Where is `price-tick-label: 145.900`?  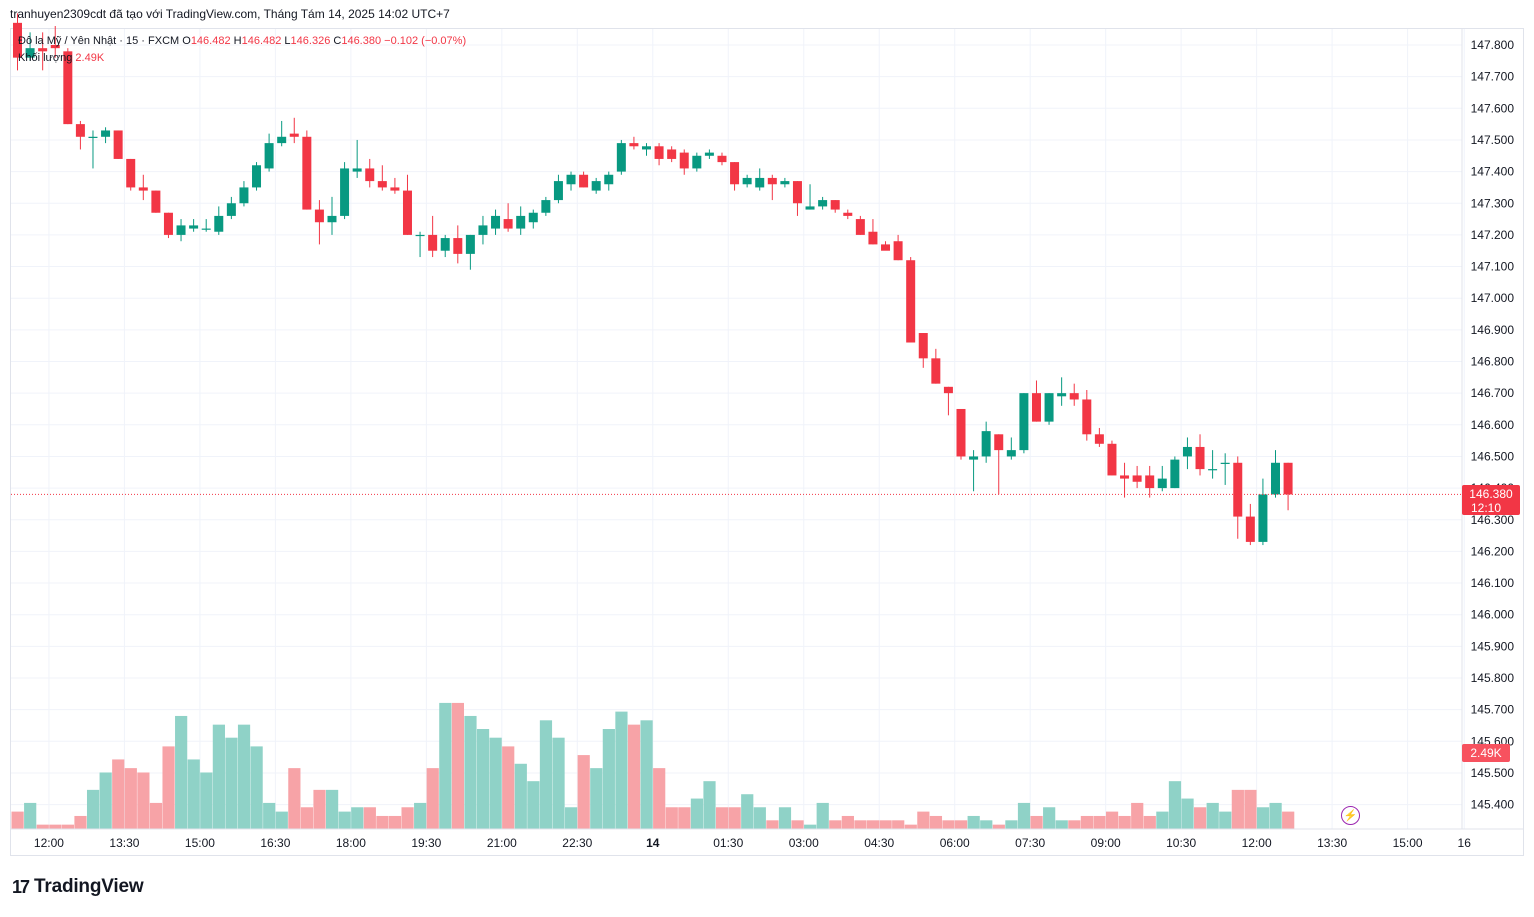 price-tick-label: 145.900 is located at coordinates (1493, 646).